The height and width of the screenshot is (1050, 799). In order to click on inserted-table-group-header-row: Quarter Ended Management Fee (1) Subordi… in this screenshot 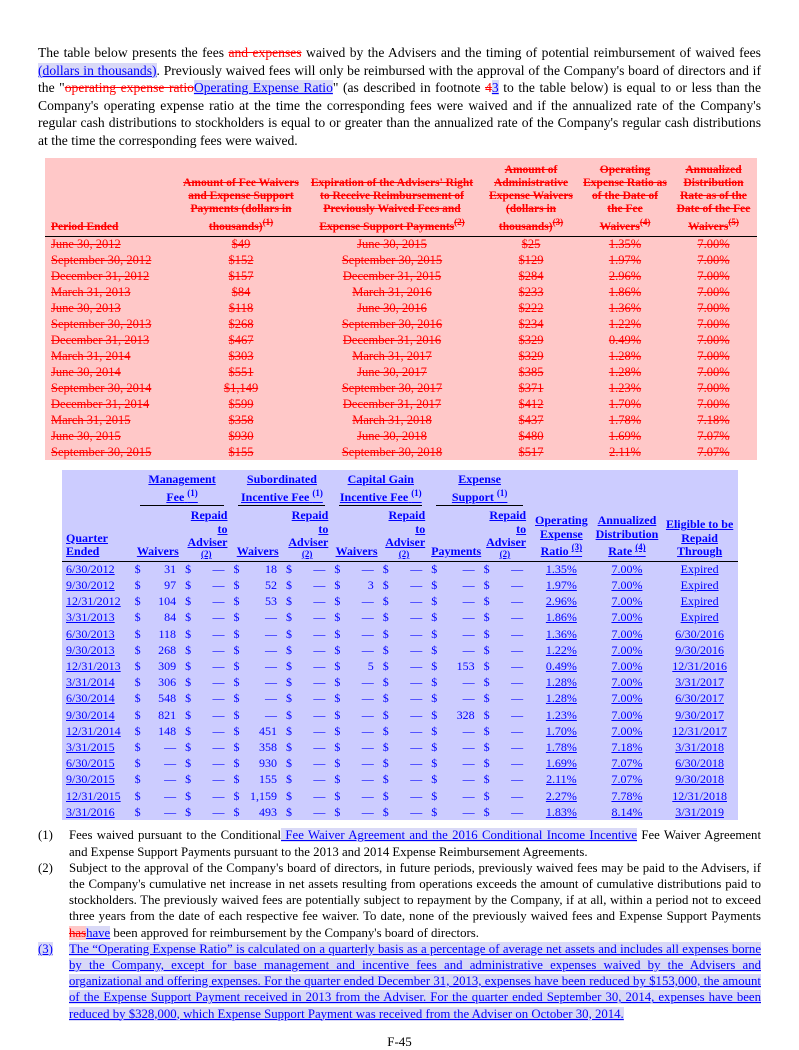, I will do `click(400, 516)`.